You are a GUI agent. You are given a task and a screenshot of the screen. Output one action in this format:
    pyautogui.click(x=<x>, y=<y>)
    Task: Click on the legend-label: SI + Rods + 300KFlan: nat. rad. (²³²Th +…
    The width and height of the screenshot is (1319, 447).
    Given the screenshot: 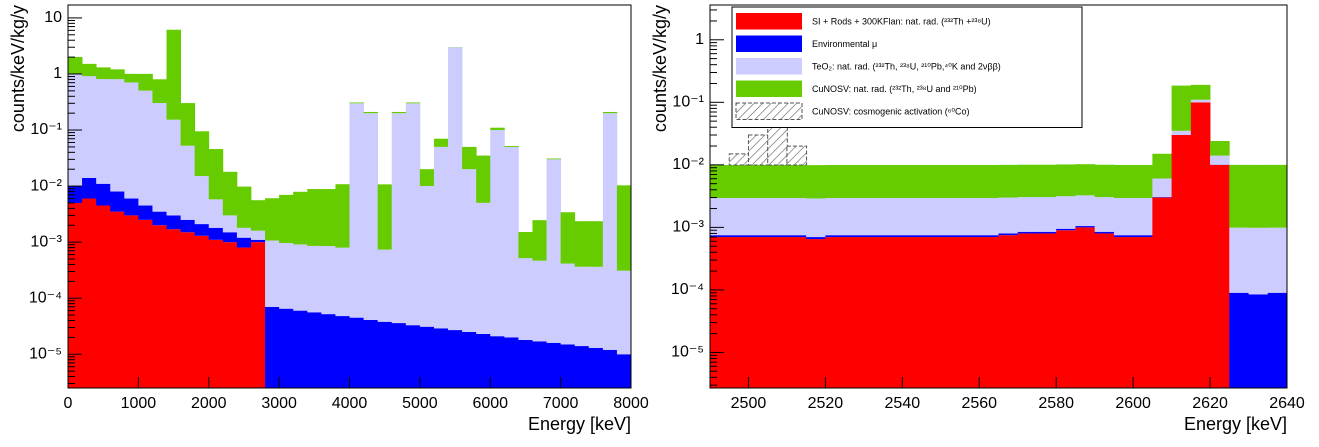 What is the action you would take?
    pyautogui.click(x=901, y=22)
    